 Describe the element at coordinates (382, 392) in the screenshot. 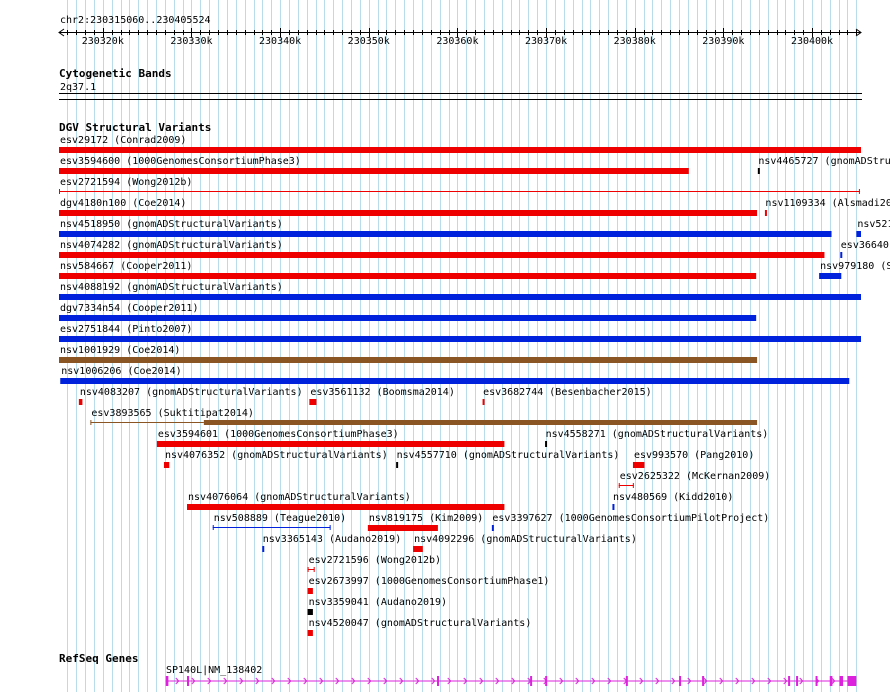

I see `sv-feature-label: esv3561132 (Boomsma2014)` at that location.